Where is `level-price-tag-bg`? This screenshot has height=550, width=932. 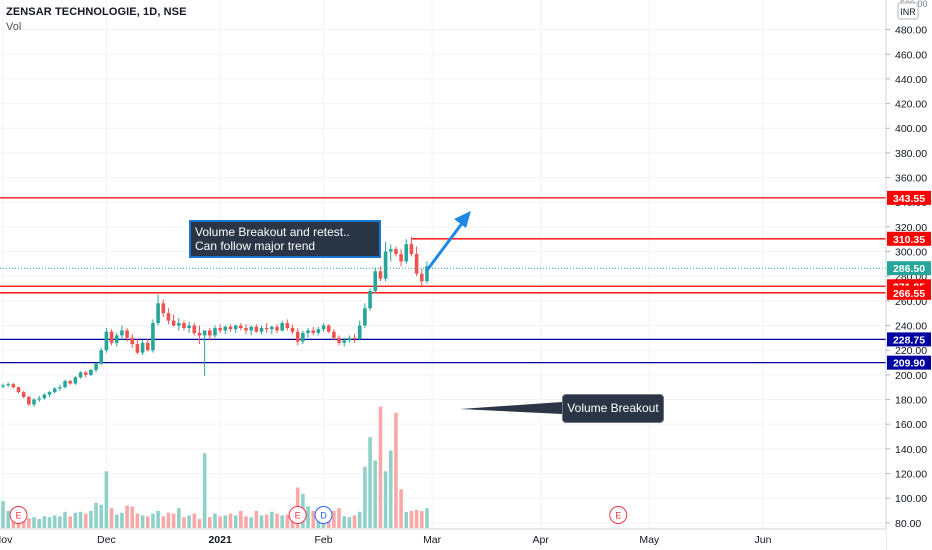 level-price-tag-bg is located at coordinates (909, 362).